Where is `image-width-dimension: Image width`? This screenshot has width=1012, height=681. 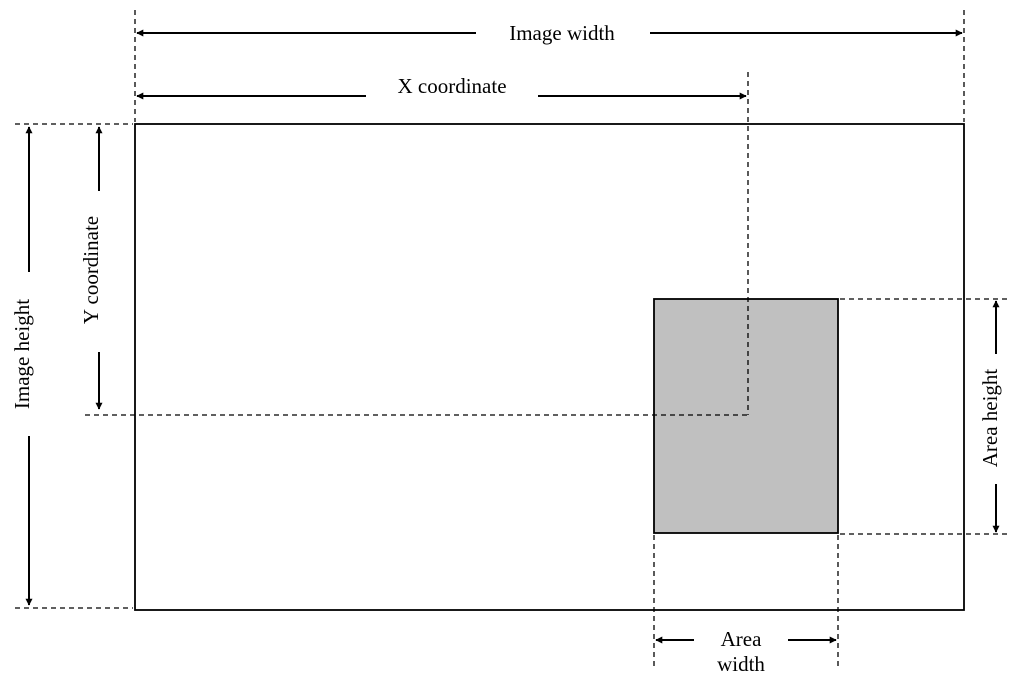
image-width-dimension: Image width is located at coordinates (549, 33).